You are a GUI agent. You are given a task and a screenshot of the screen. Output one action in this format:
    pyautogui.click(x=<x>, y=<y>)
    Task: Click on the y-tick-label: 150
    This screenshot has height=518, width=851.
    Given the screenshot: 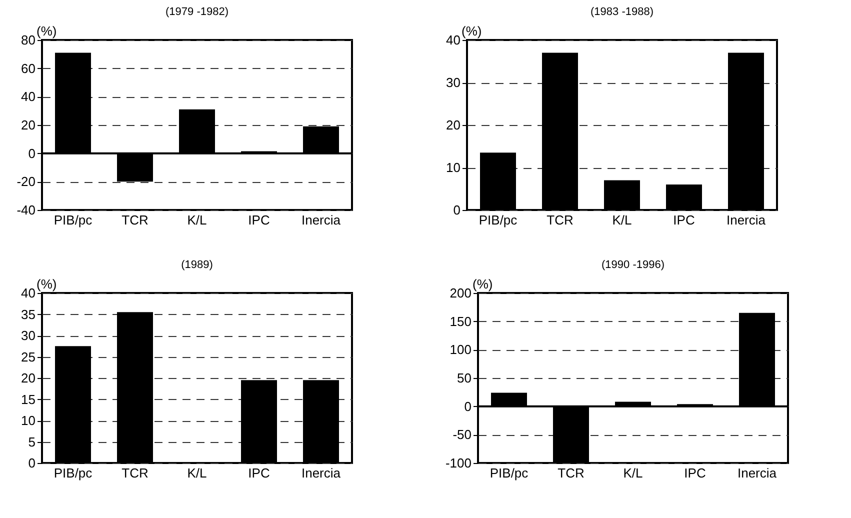 What is the action you would take?
    pyautogui.click(x=461, y=321)
    